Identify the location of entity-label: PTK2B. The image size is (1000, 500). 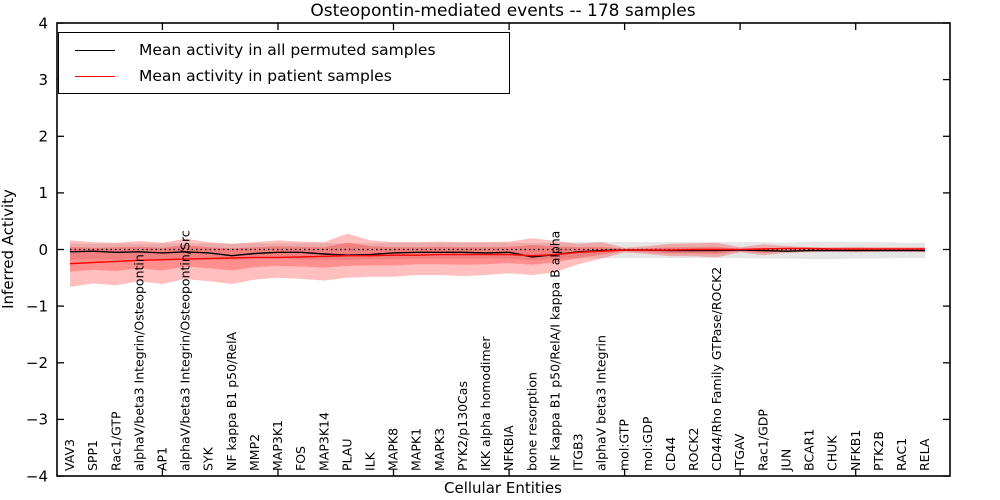
(878, 451).